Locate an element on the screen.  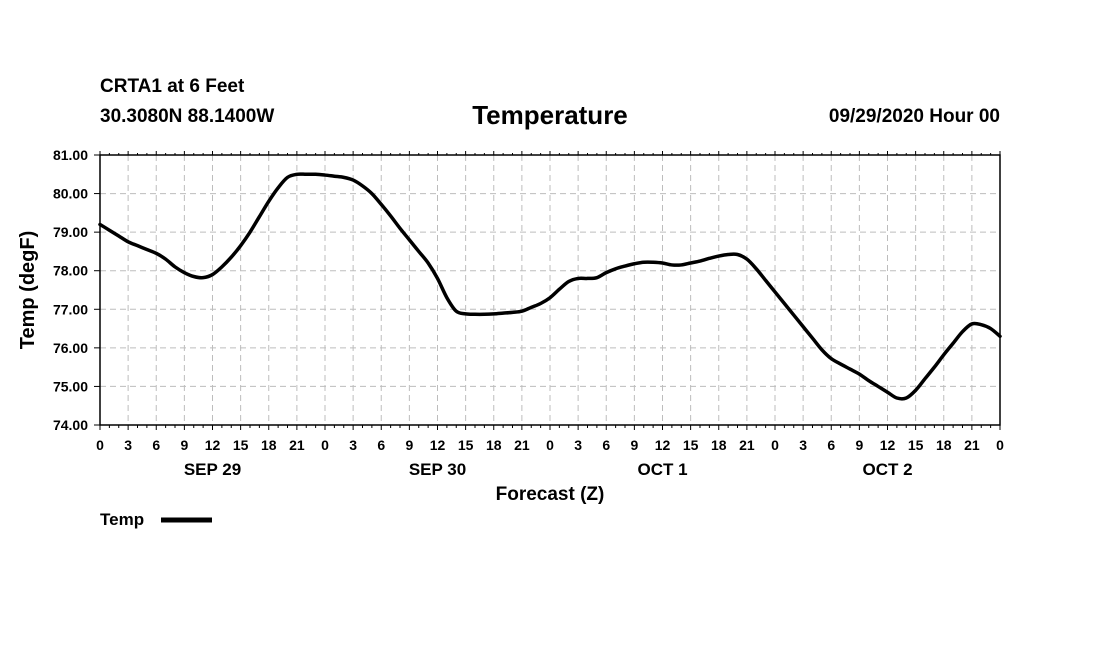
y-tick-label: 77.00 is located at coordinates (70, 309).